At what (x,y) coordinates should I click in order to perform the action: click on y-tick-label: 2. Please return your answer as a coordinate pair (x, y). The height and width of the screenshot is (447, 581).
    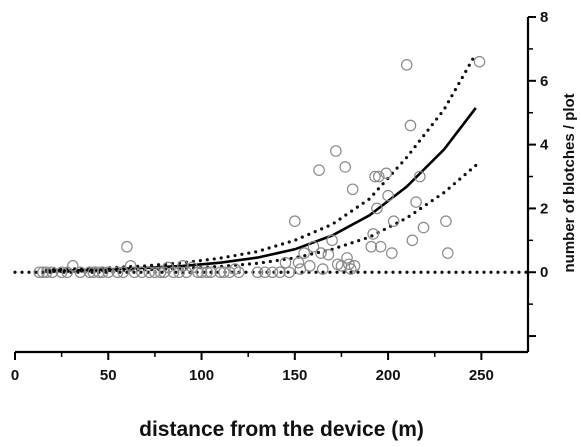
    Looking at the image, I should click on (544, 208).